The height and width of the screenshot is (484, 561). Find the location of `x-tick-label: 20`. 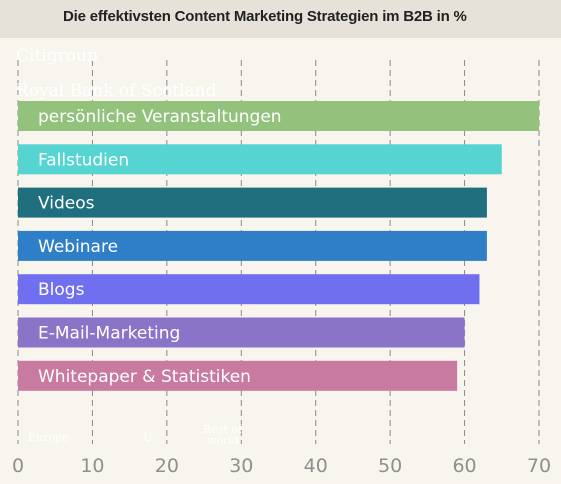

x-tick-label: 20 is located at coordinates (167, 466).